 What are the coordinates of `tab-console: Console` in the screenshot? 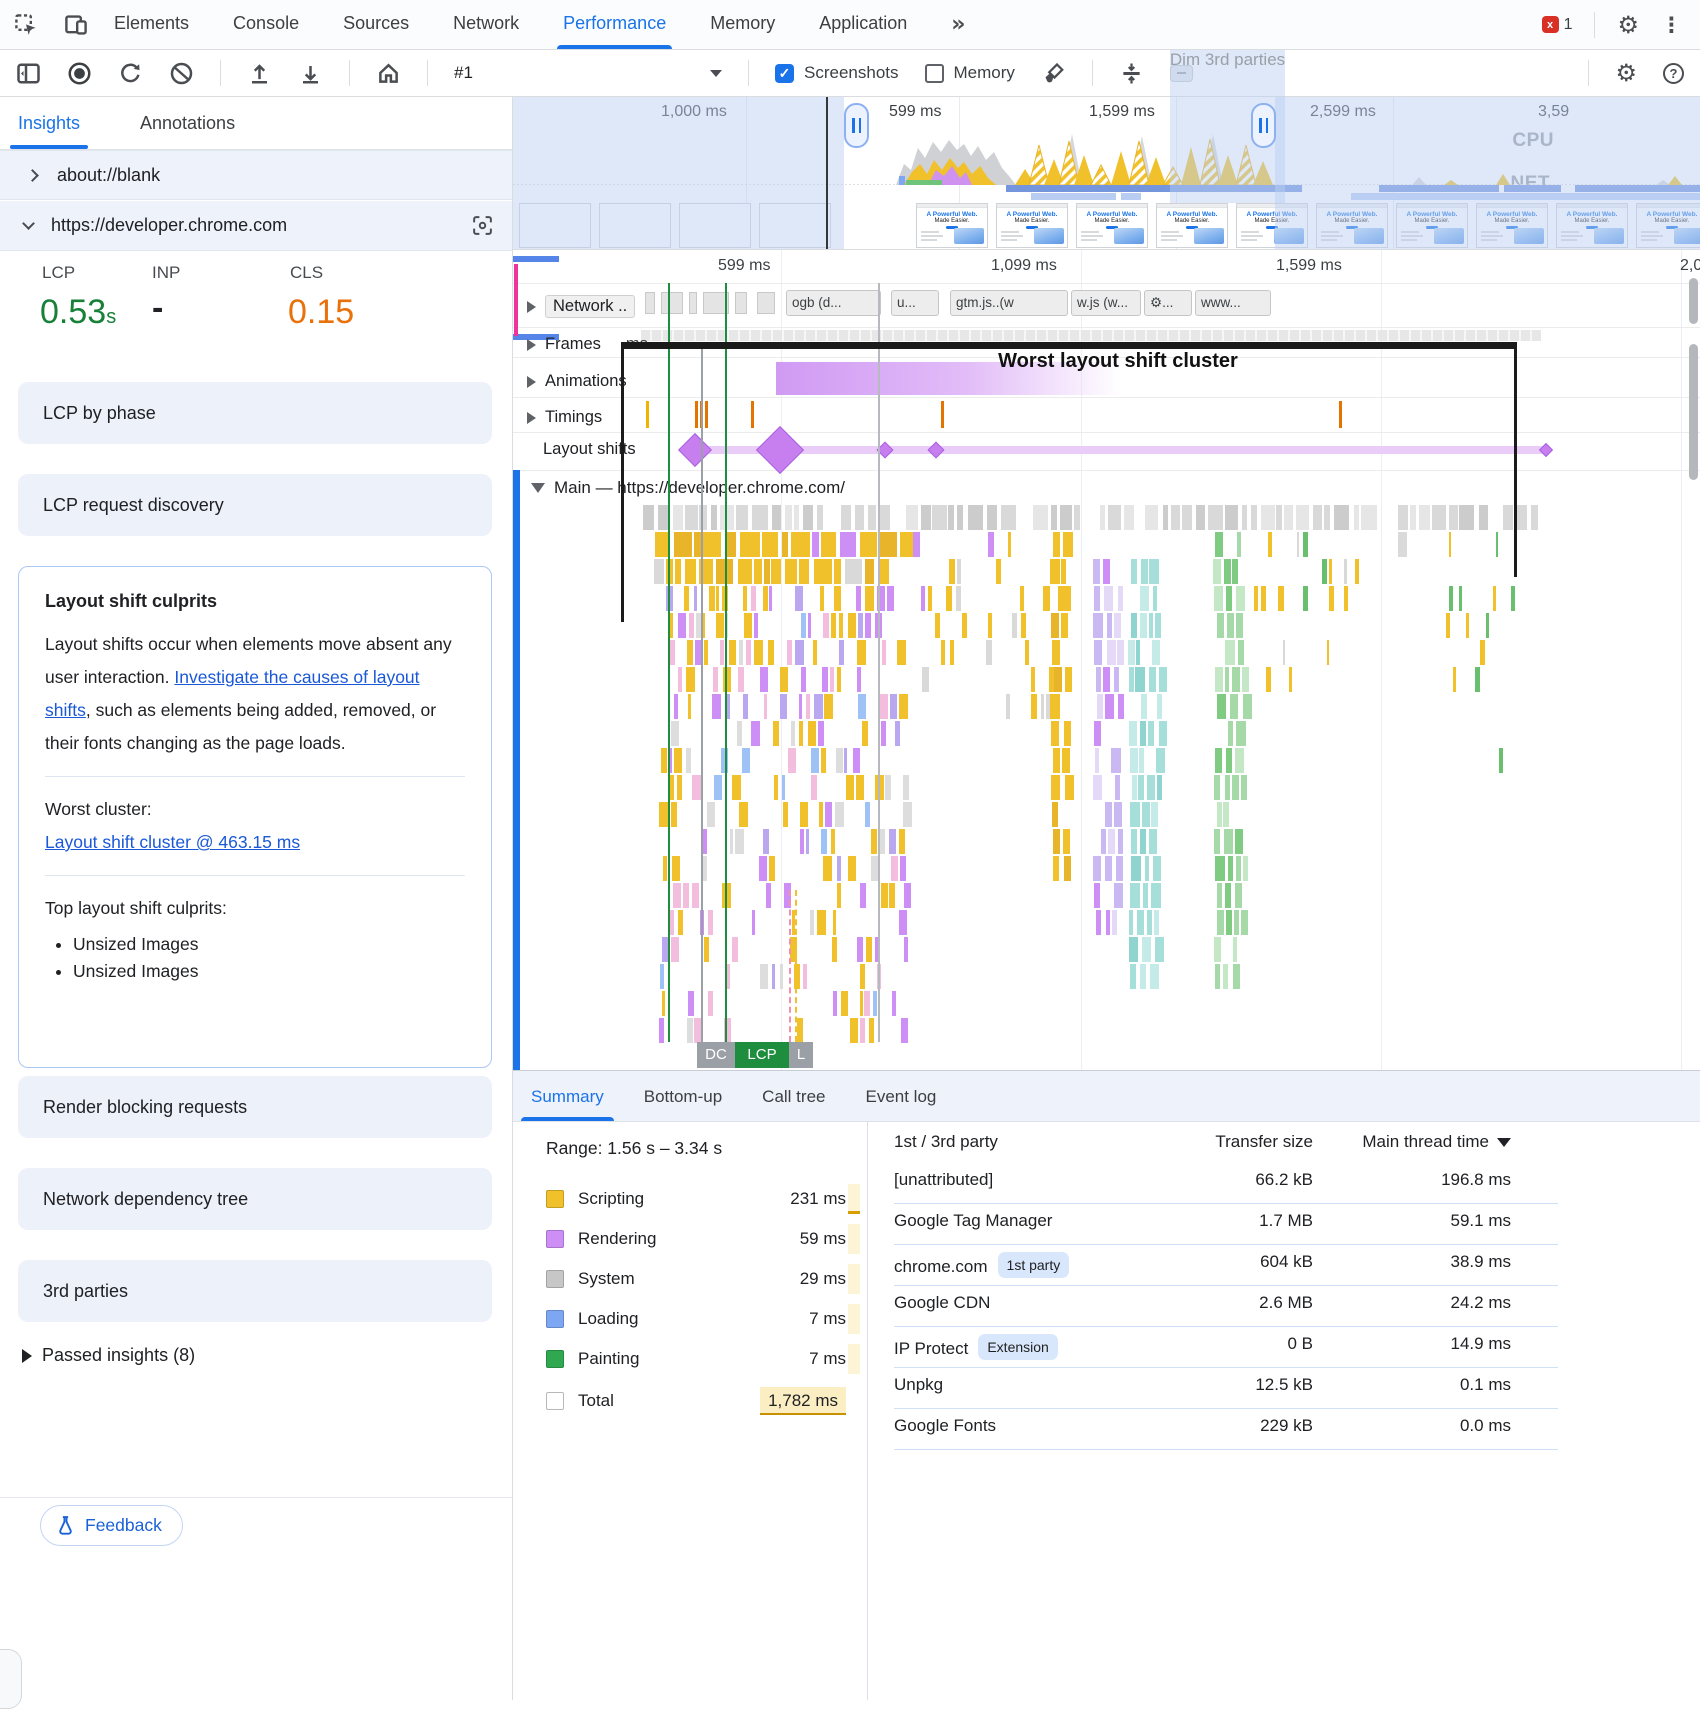 It's located at (266, 23).